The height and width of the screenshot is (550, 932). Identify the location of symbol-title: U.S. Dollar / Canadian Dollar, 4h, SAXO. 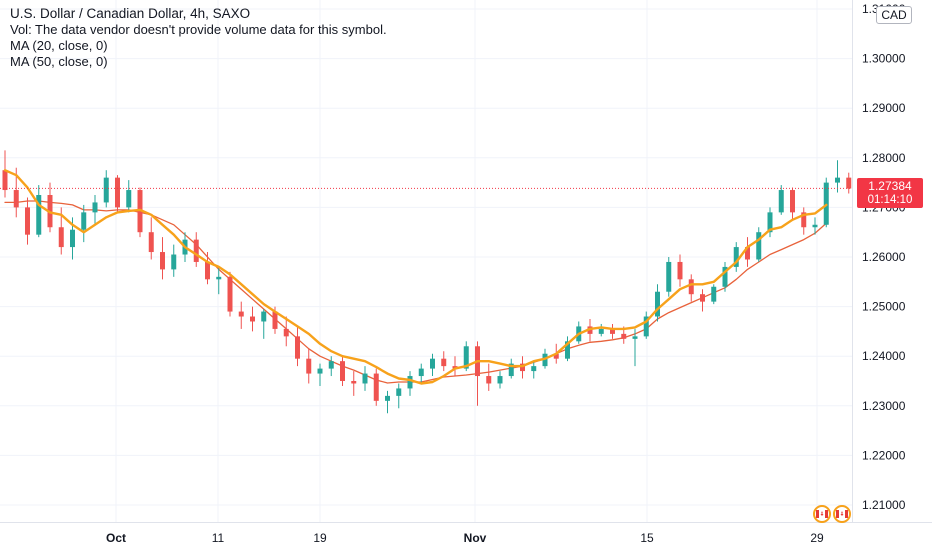
(130, 13).